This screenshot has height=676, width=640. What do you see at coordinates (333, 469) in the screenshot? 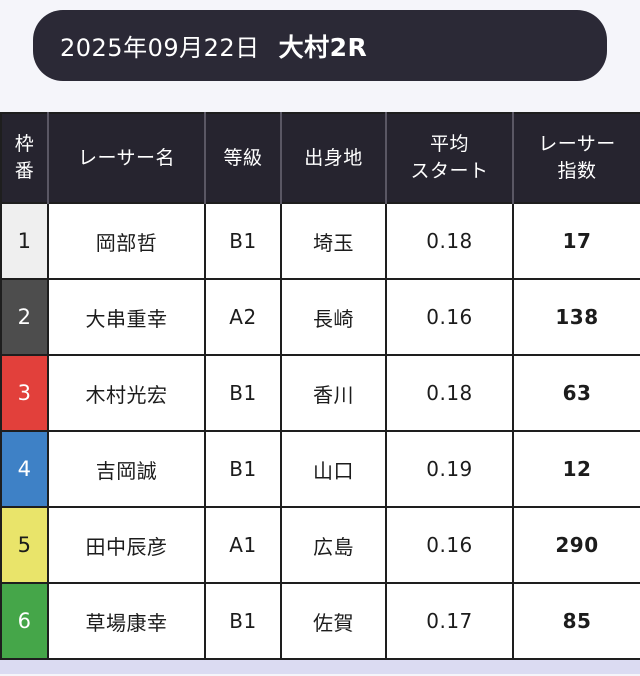
I see `origin-cell: 山口` at bounding box center [333, 469].